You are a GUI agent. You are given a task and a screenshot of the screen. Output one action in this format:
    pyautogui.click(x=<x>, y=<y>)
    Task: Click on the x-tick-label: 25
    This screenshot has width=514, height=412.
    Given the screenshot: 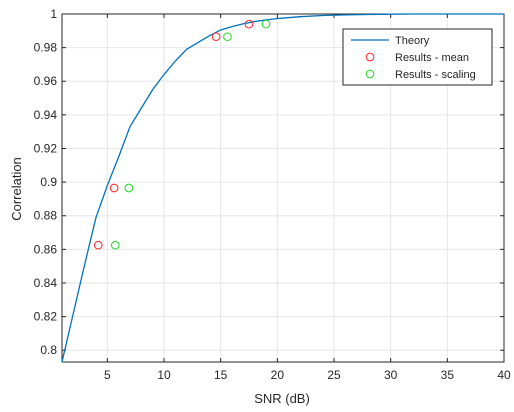 What is the action you would take?
    pyautogui.click(x=334, y=375)
    